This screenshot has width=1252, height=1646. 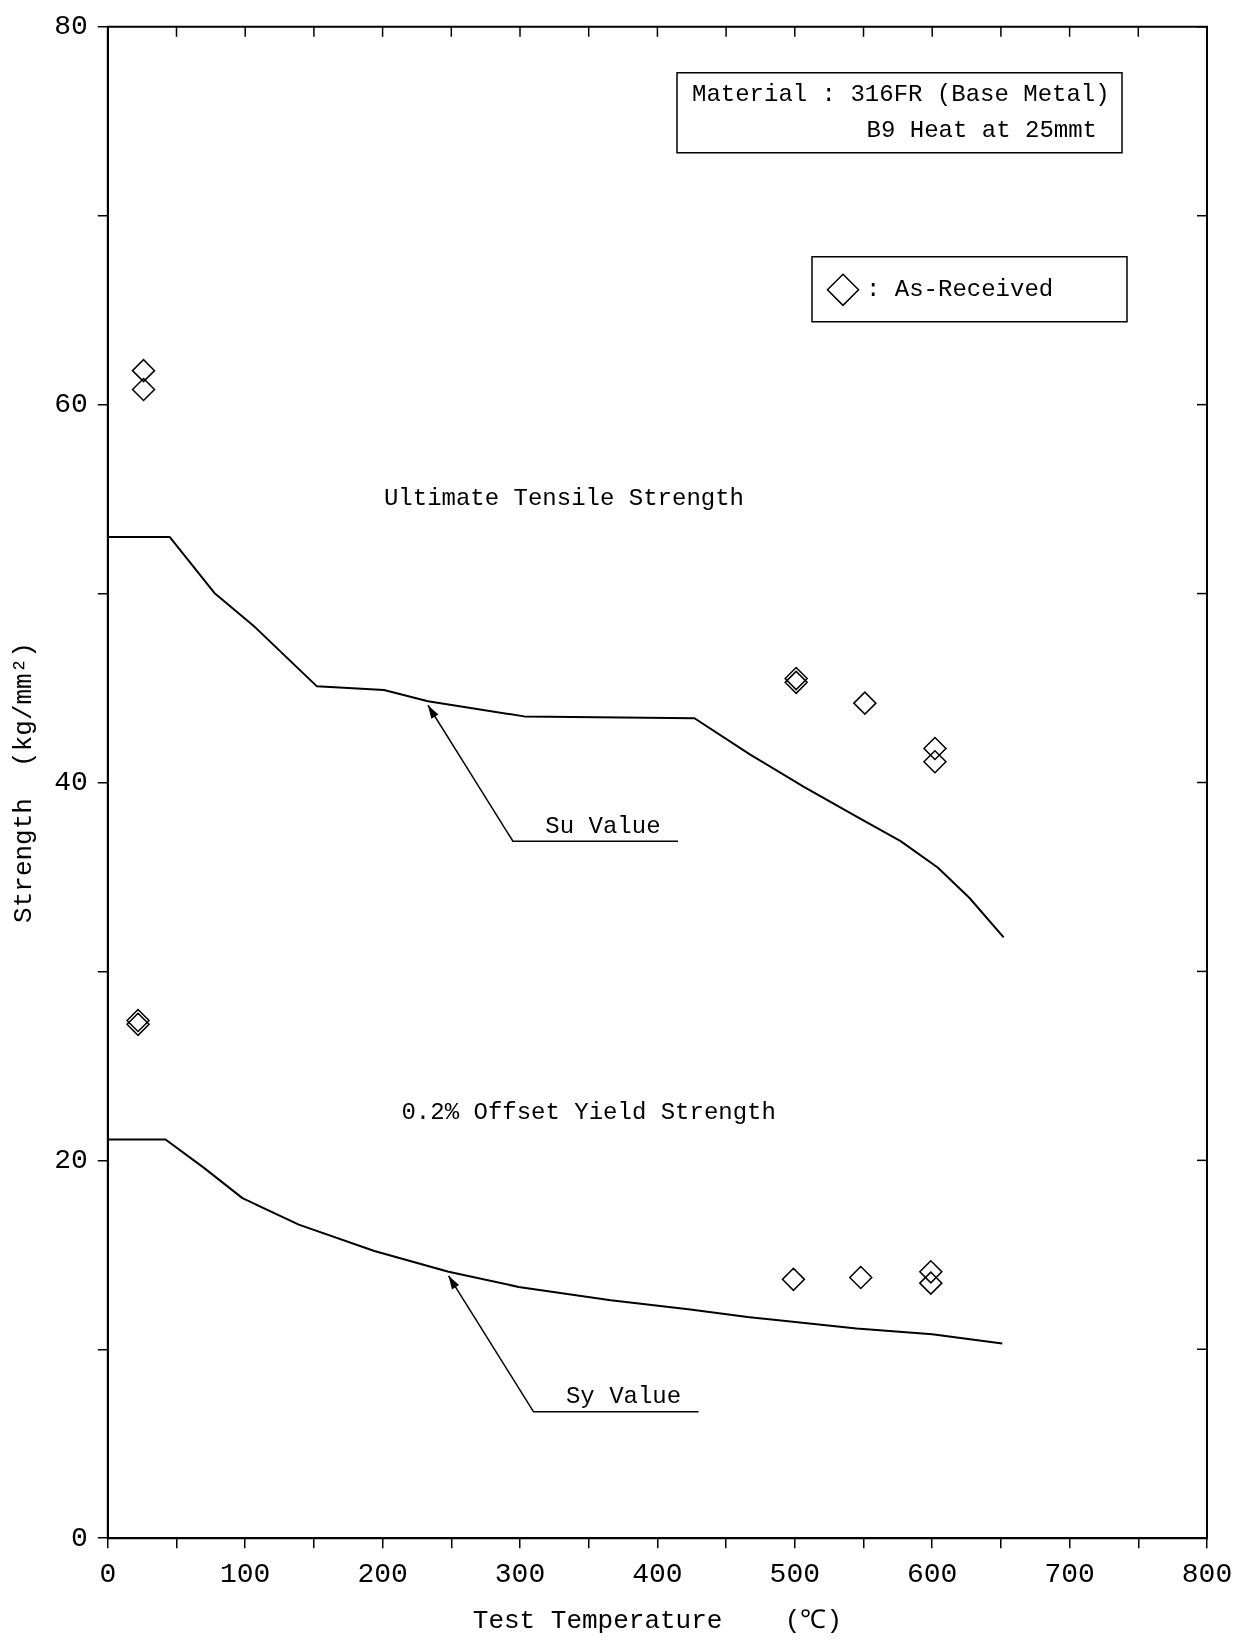 I want to click on x-tick-label: 500, so click(x=795, y=1575).